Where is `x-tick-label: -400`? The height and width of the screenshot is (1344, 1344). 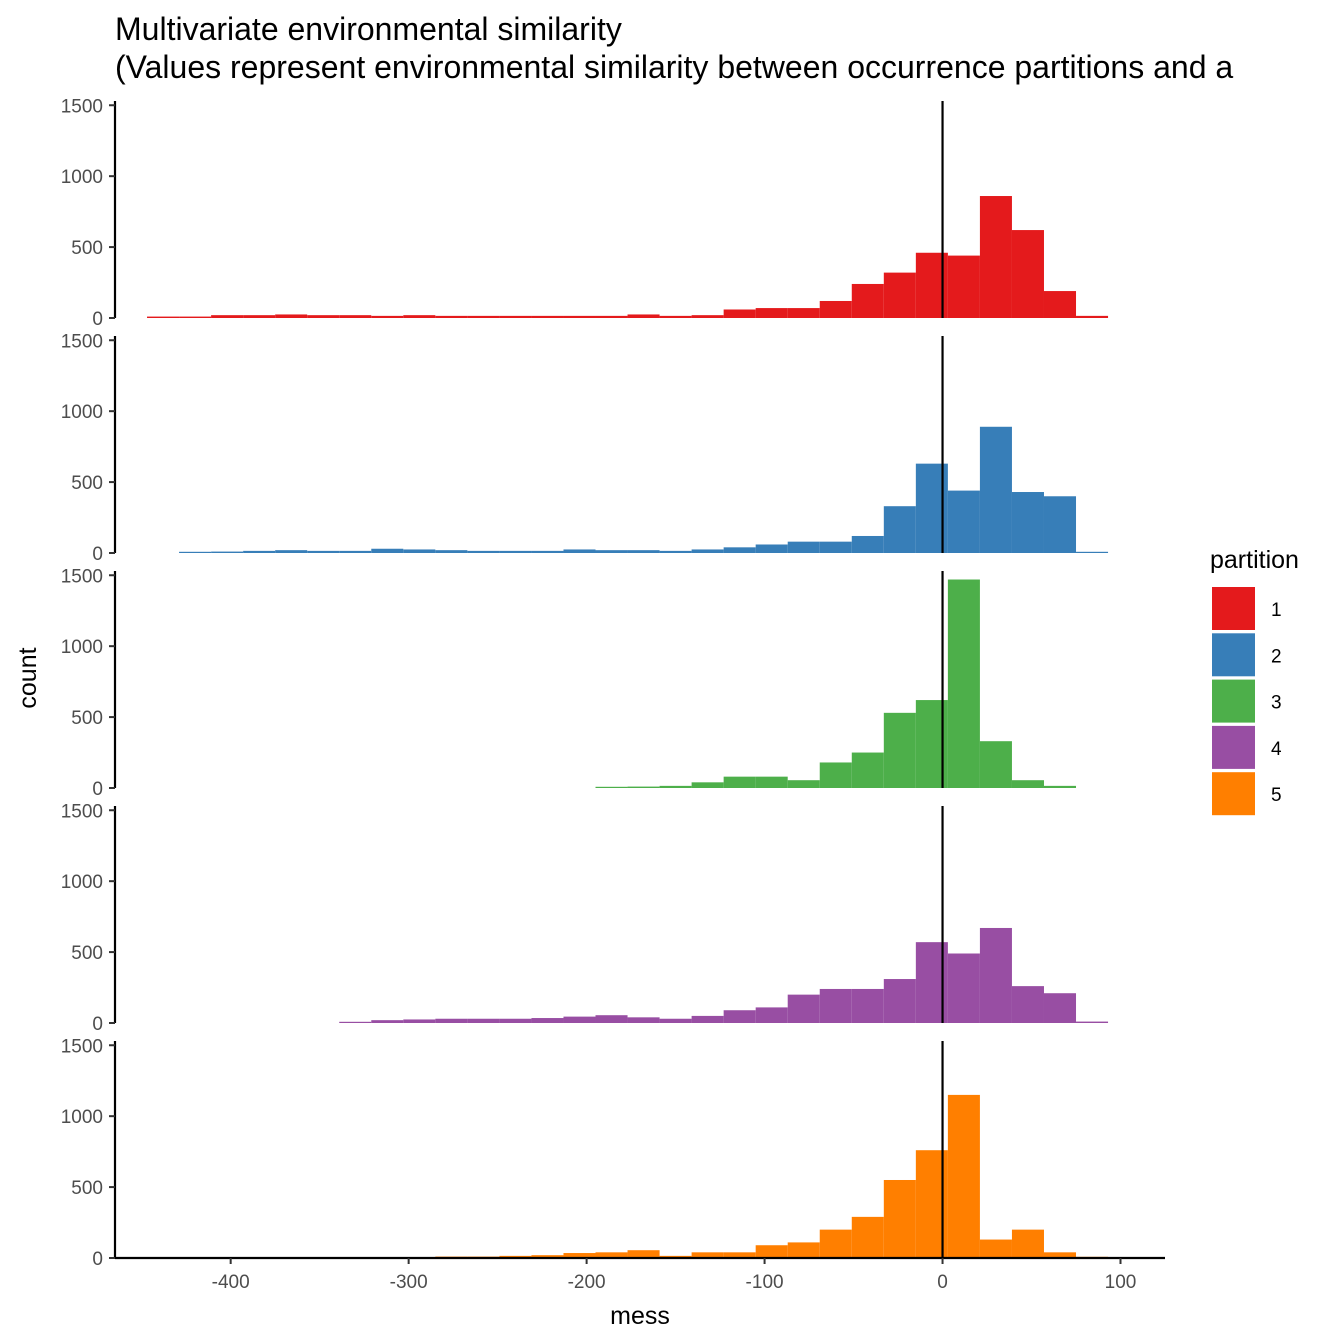
x-tick-label: -400 is located at coordinates (231, 1282).